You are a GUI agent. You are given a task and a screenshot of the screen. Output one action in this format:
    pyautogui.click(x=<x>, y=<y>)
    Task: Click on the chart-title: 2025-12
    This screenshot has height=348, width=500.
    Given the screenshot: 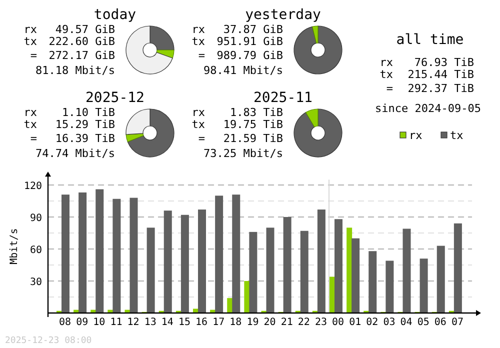 What is the action you would take?
    pyautogui.click(x=115, y=98)
    